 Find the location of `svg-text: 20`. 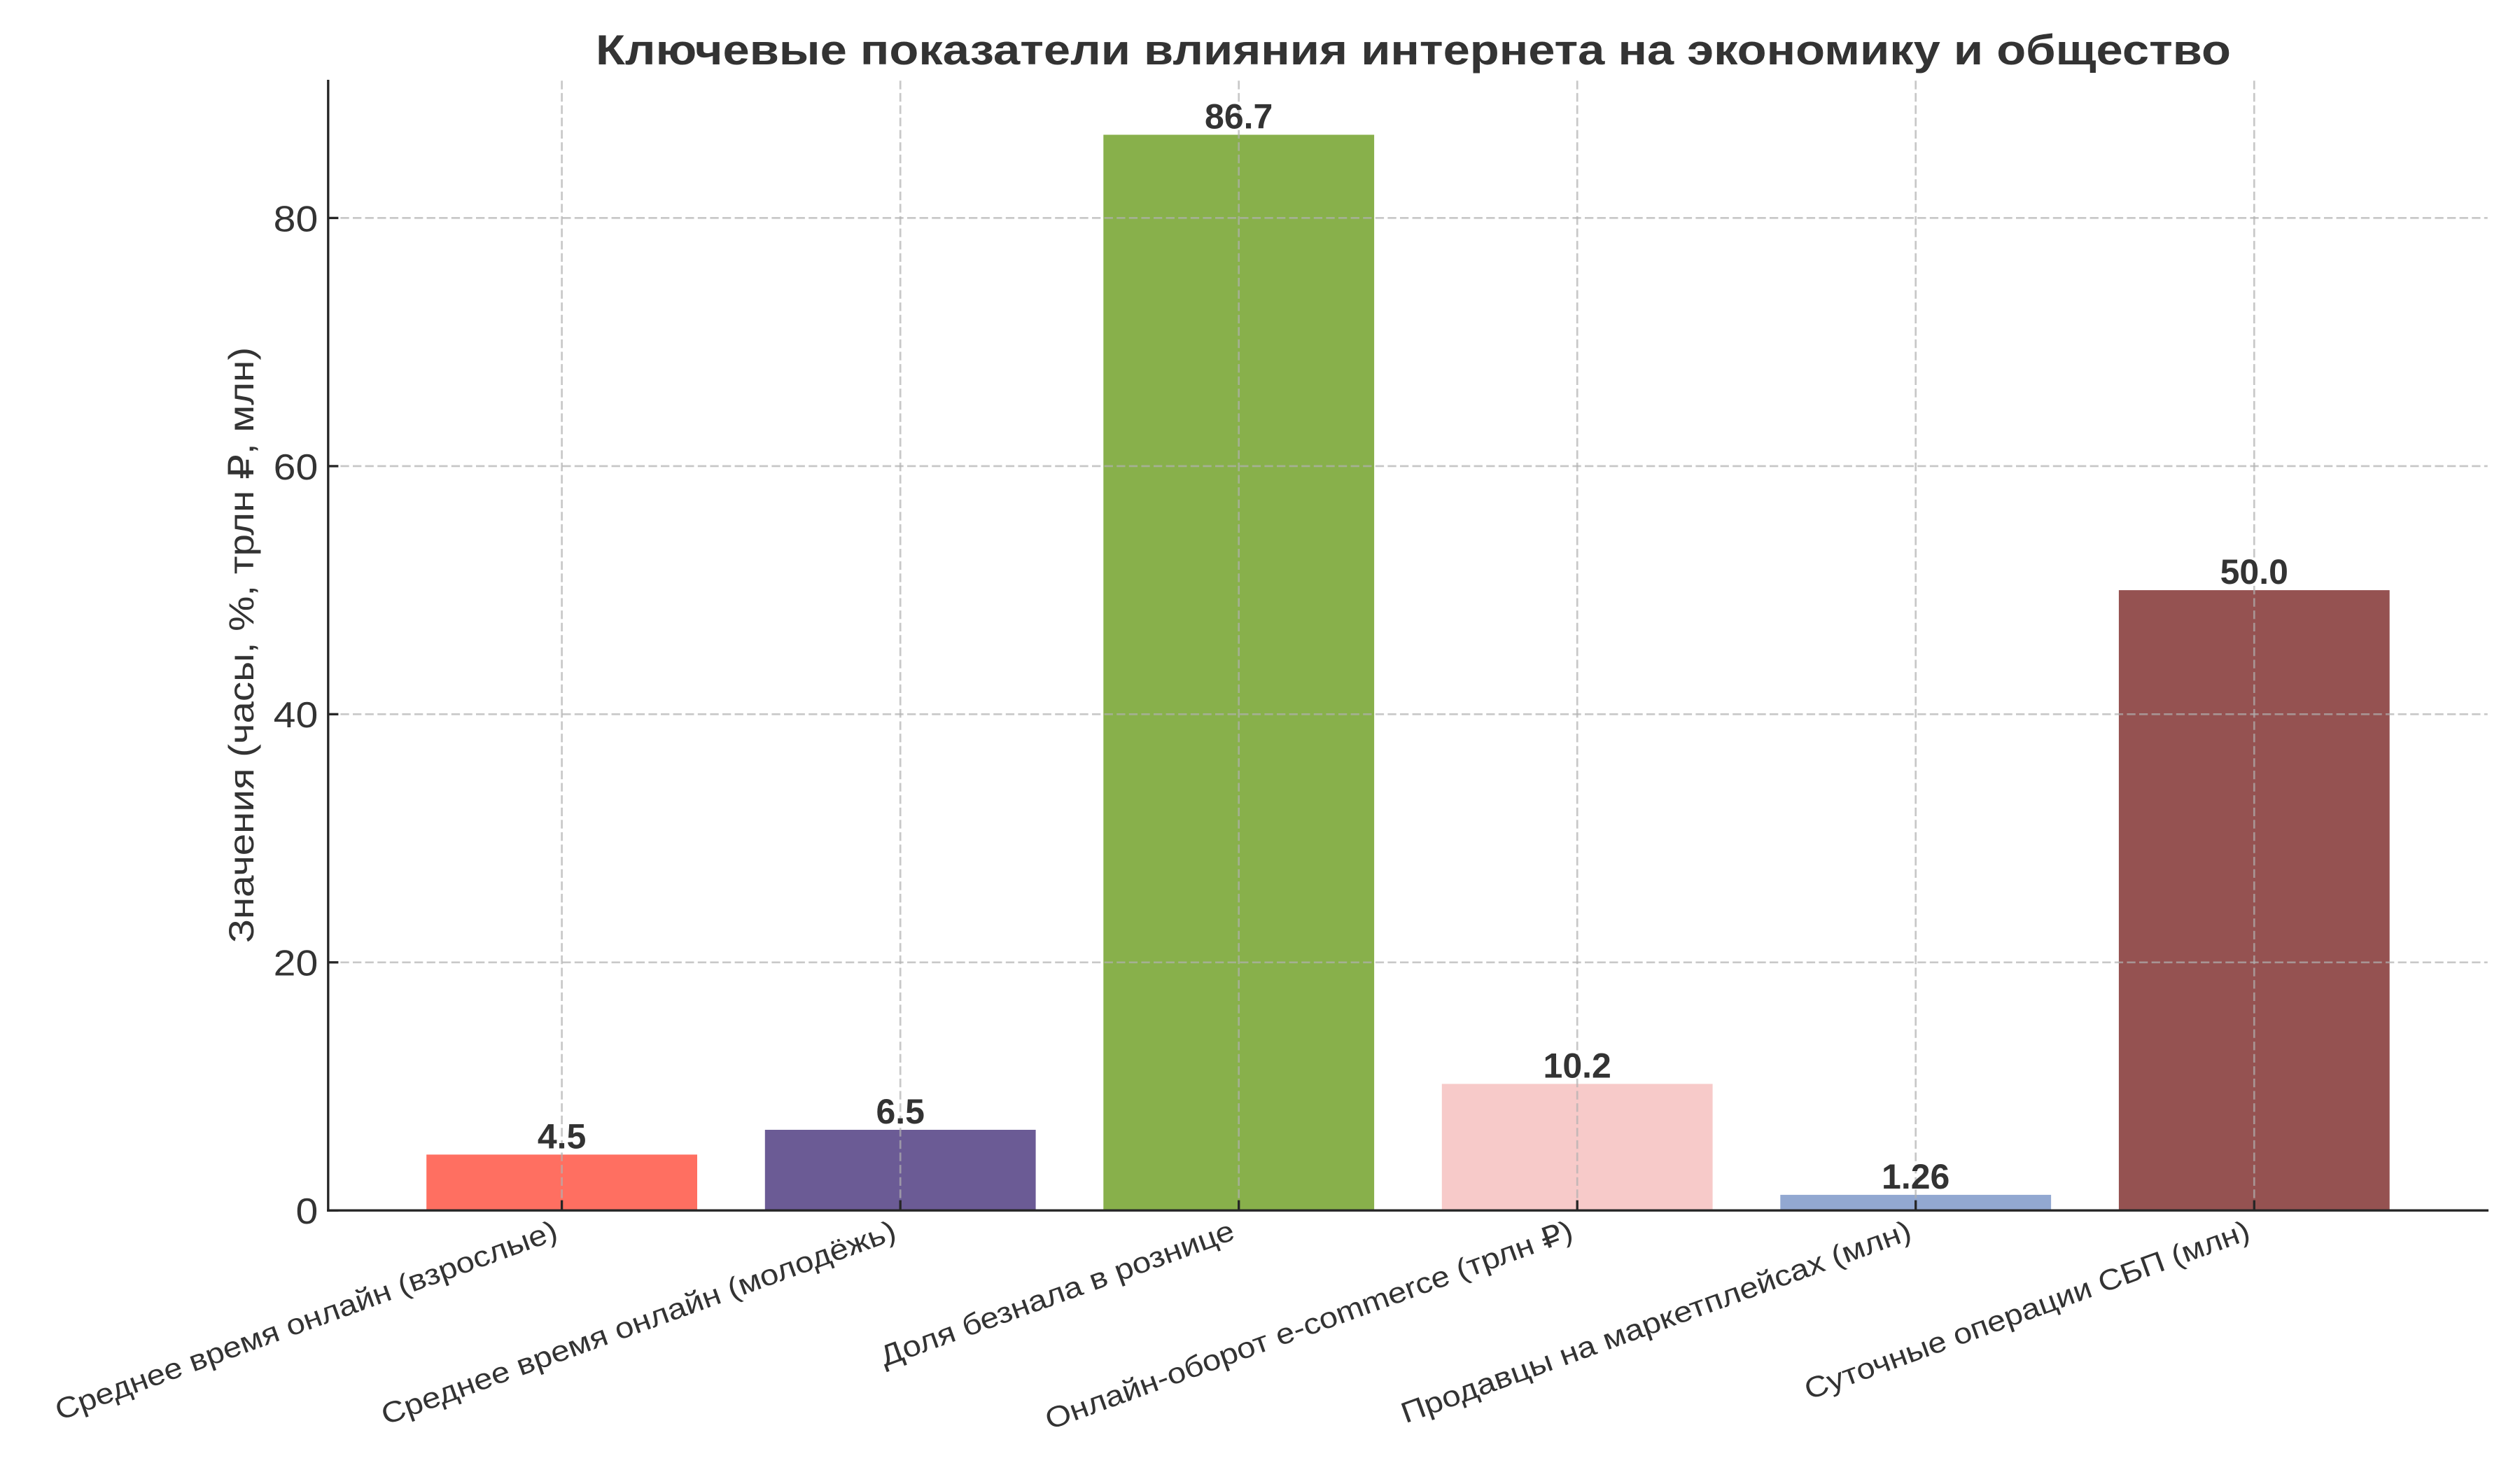

svg-text: 20 is located at coordinates (296, 964).